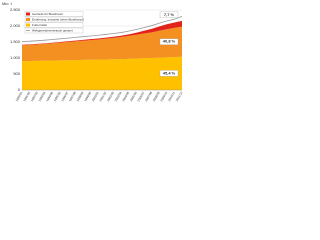 This screenshot has height=240, width=320. What do you see at coordinates (118, 97) in the screenshot?
I see `x-tick-label: 2003/04` at bounding box center [118, 97].